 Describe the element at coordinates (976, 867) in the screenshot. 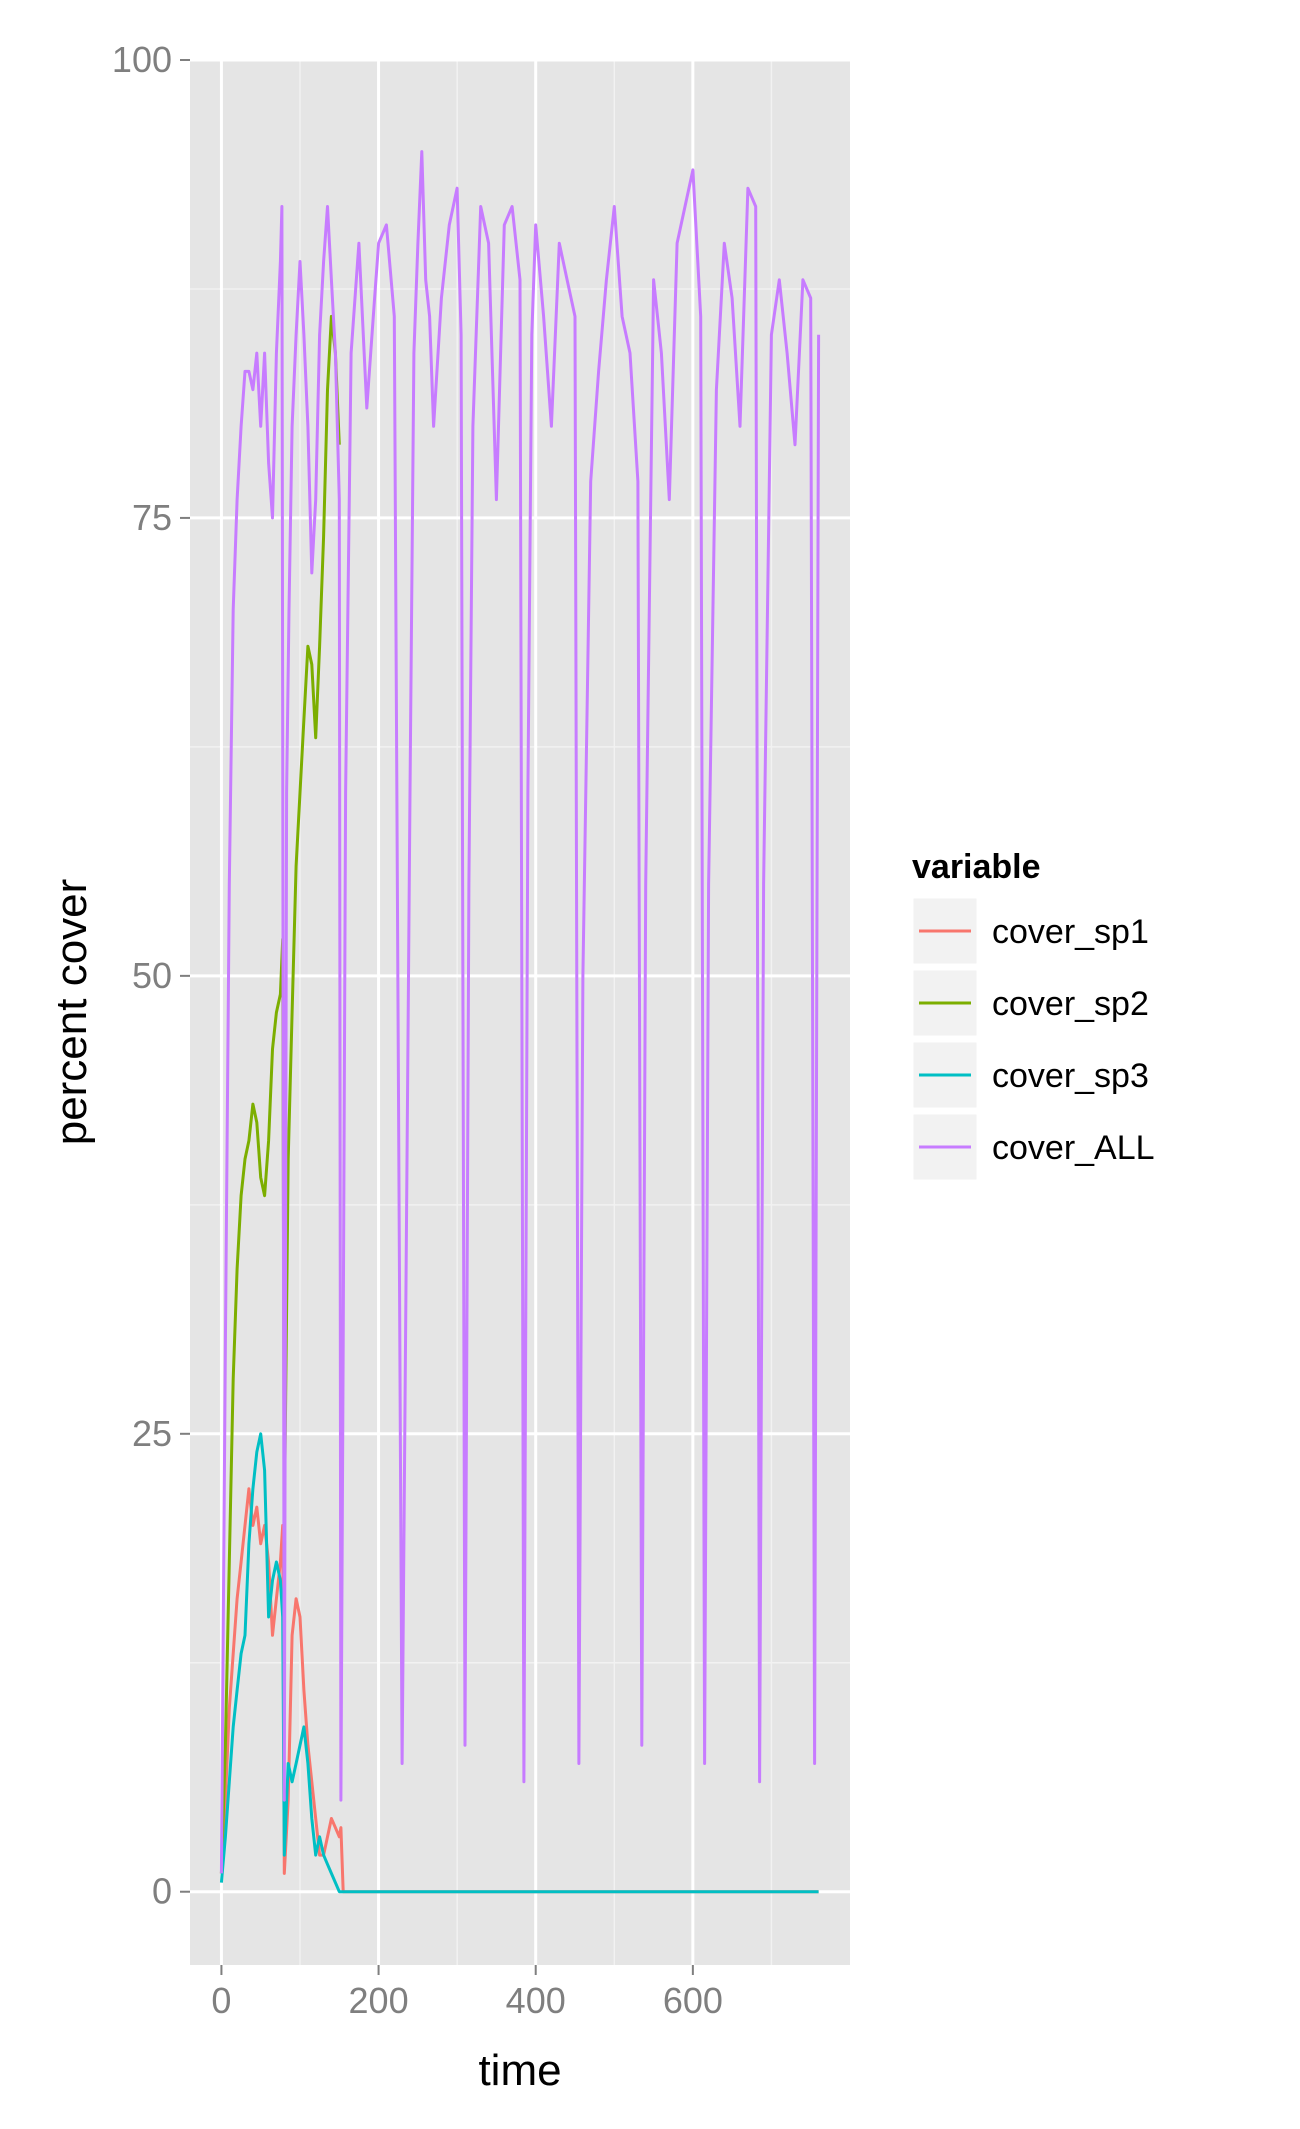

I see `legend-title: variable` at that location.